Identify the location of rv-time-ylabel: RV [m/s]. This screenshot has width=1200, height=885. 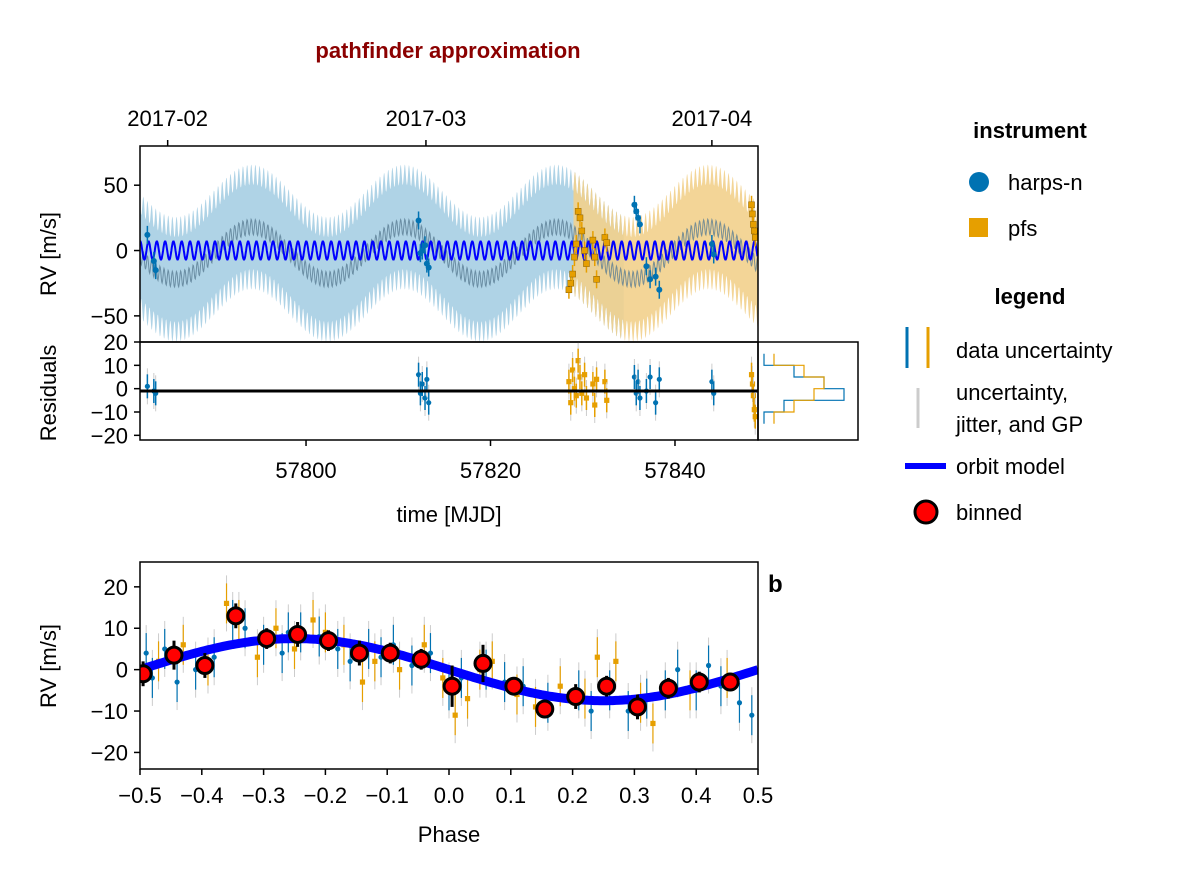
(48, 254).